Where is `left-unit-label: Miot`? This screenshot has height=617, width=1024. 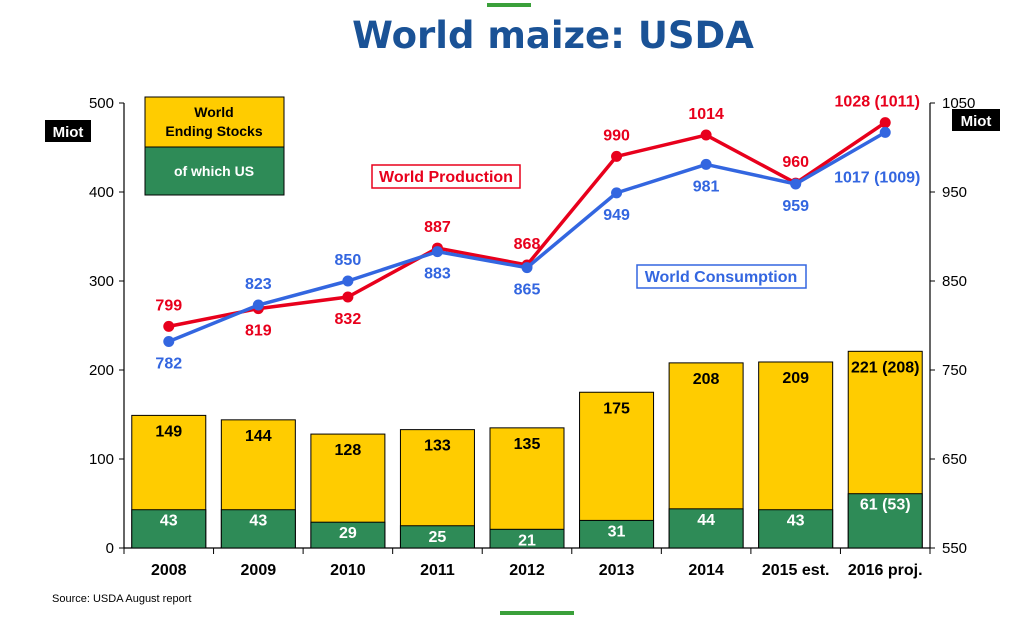
left-unit-label: Miot is located at coordinates (68, 132).